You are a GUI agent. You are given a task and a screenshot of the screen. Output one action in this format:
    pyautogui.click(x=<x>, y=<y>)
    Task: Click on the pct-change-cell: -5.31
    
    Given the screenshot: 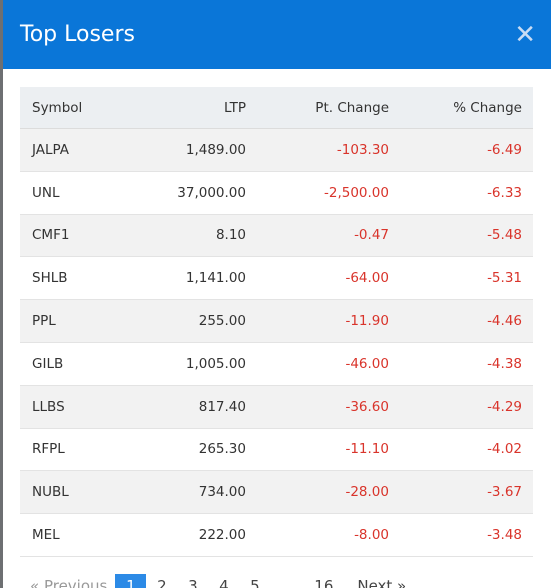 What is the action you would take?
    pyautogui.click(x=504, y=278)
    